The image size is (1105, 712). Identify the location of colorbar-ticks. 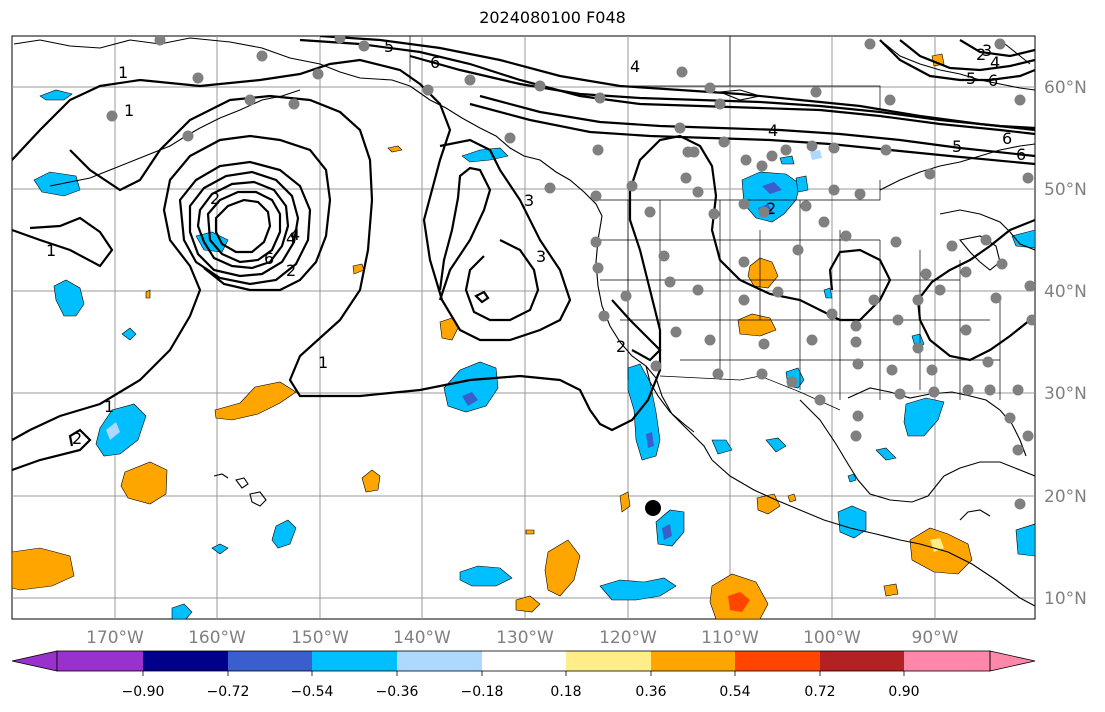
(523, 673).